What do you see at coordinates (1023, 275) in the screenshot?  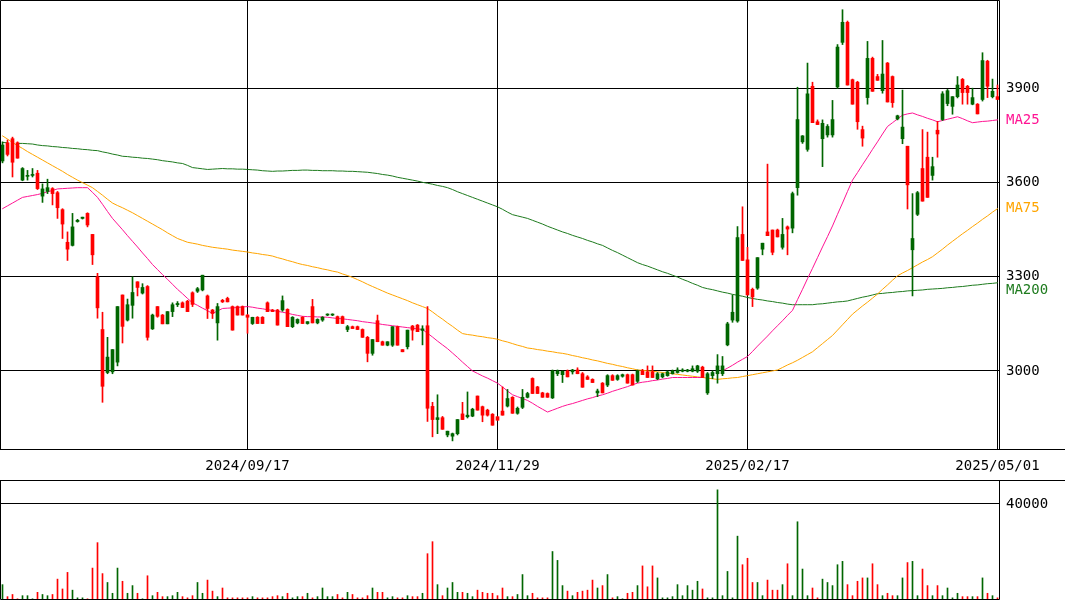 I see `y-tick-label: 3300` at bounding box center [1023, 275].